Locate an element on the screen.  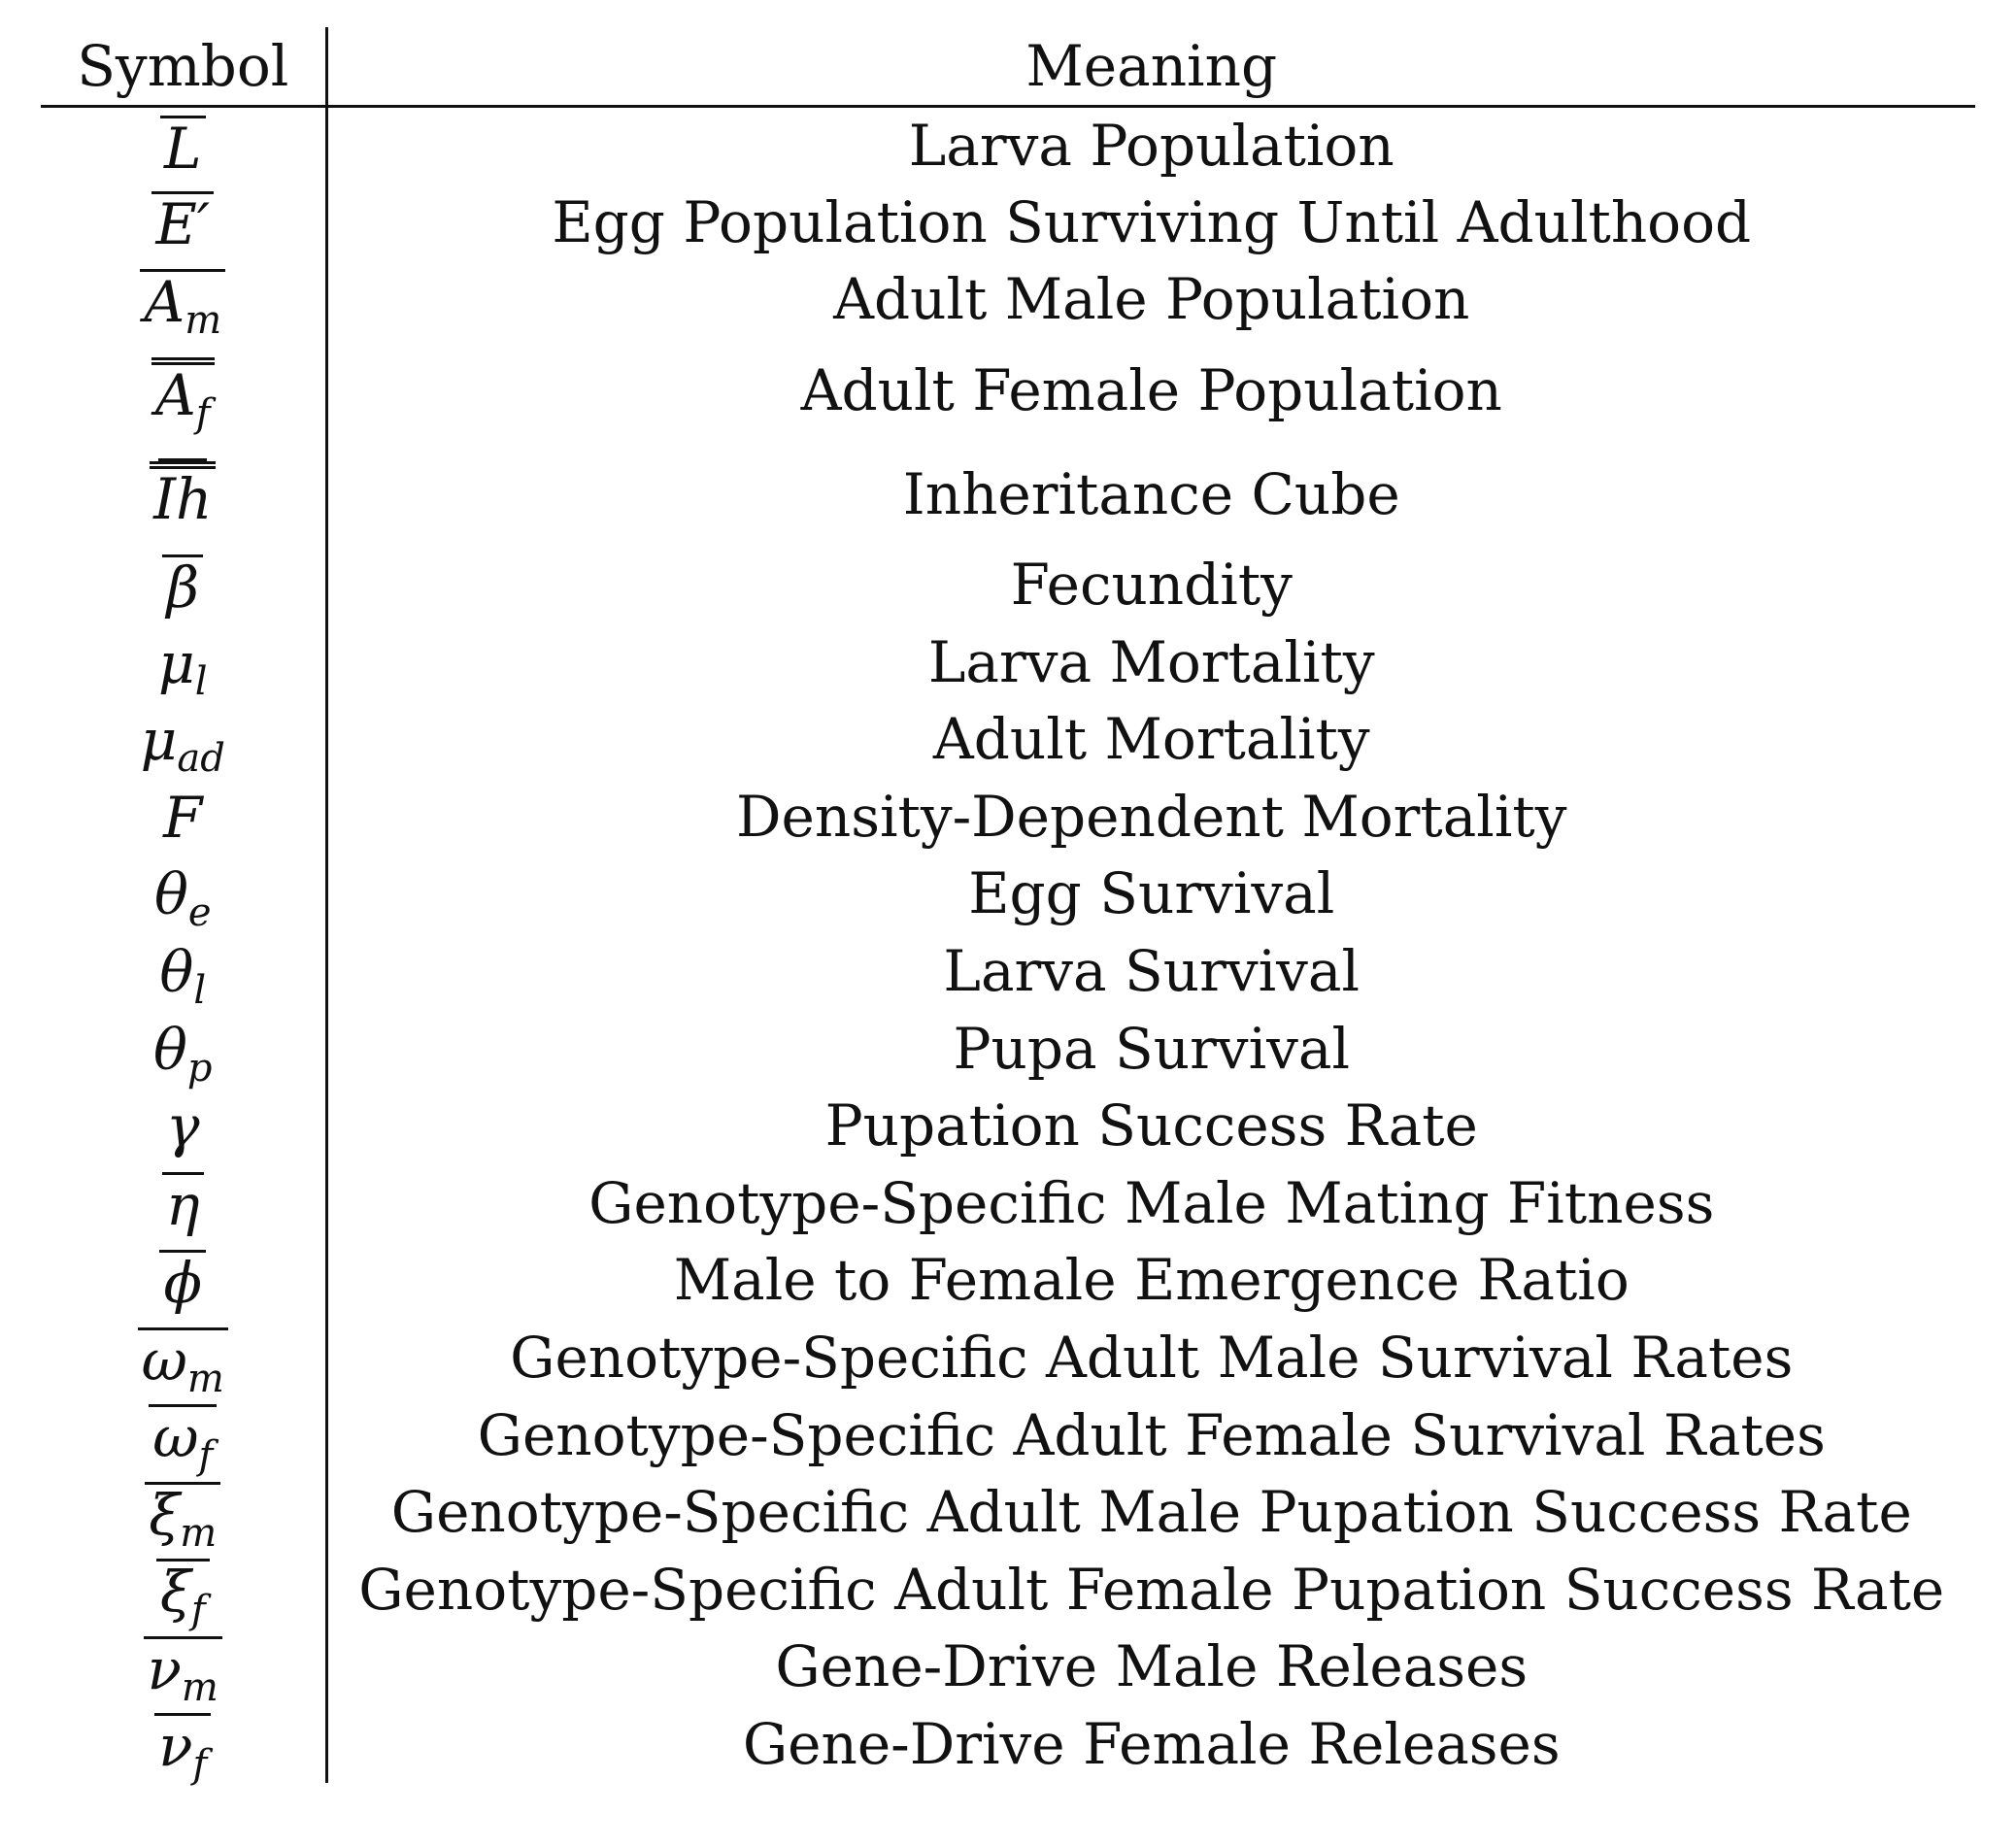
meaning-cell: Egg Population Surviving Until Adulthood is located at coordinates (1152, 221).